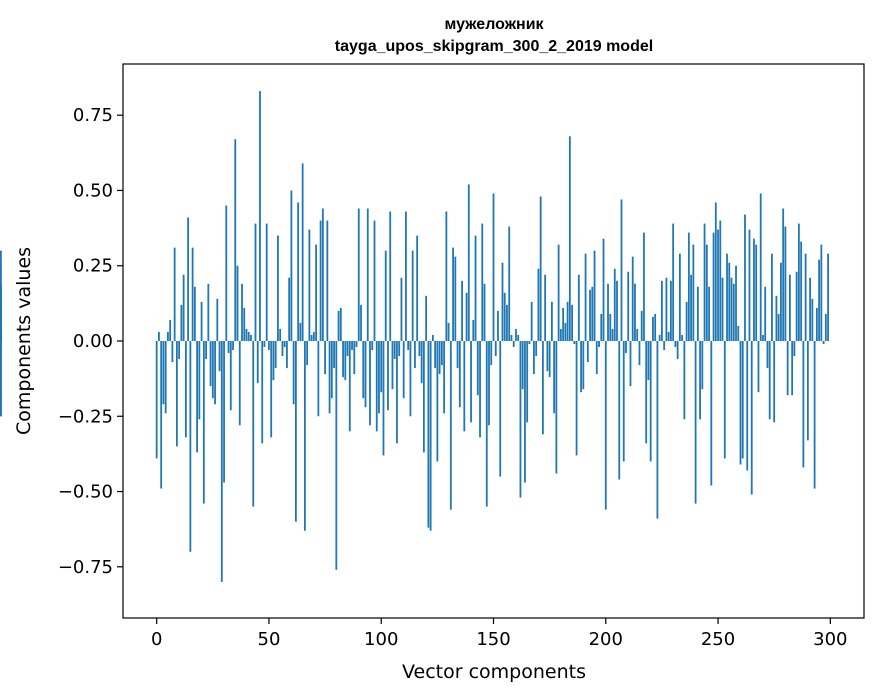  I want to click on x-tick-label: 0, so click(156, 639).